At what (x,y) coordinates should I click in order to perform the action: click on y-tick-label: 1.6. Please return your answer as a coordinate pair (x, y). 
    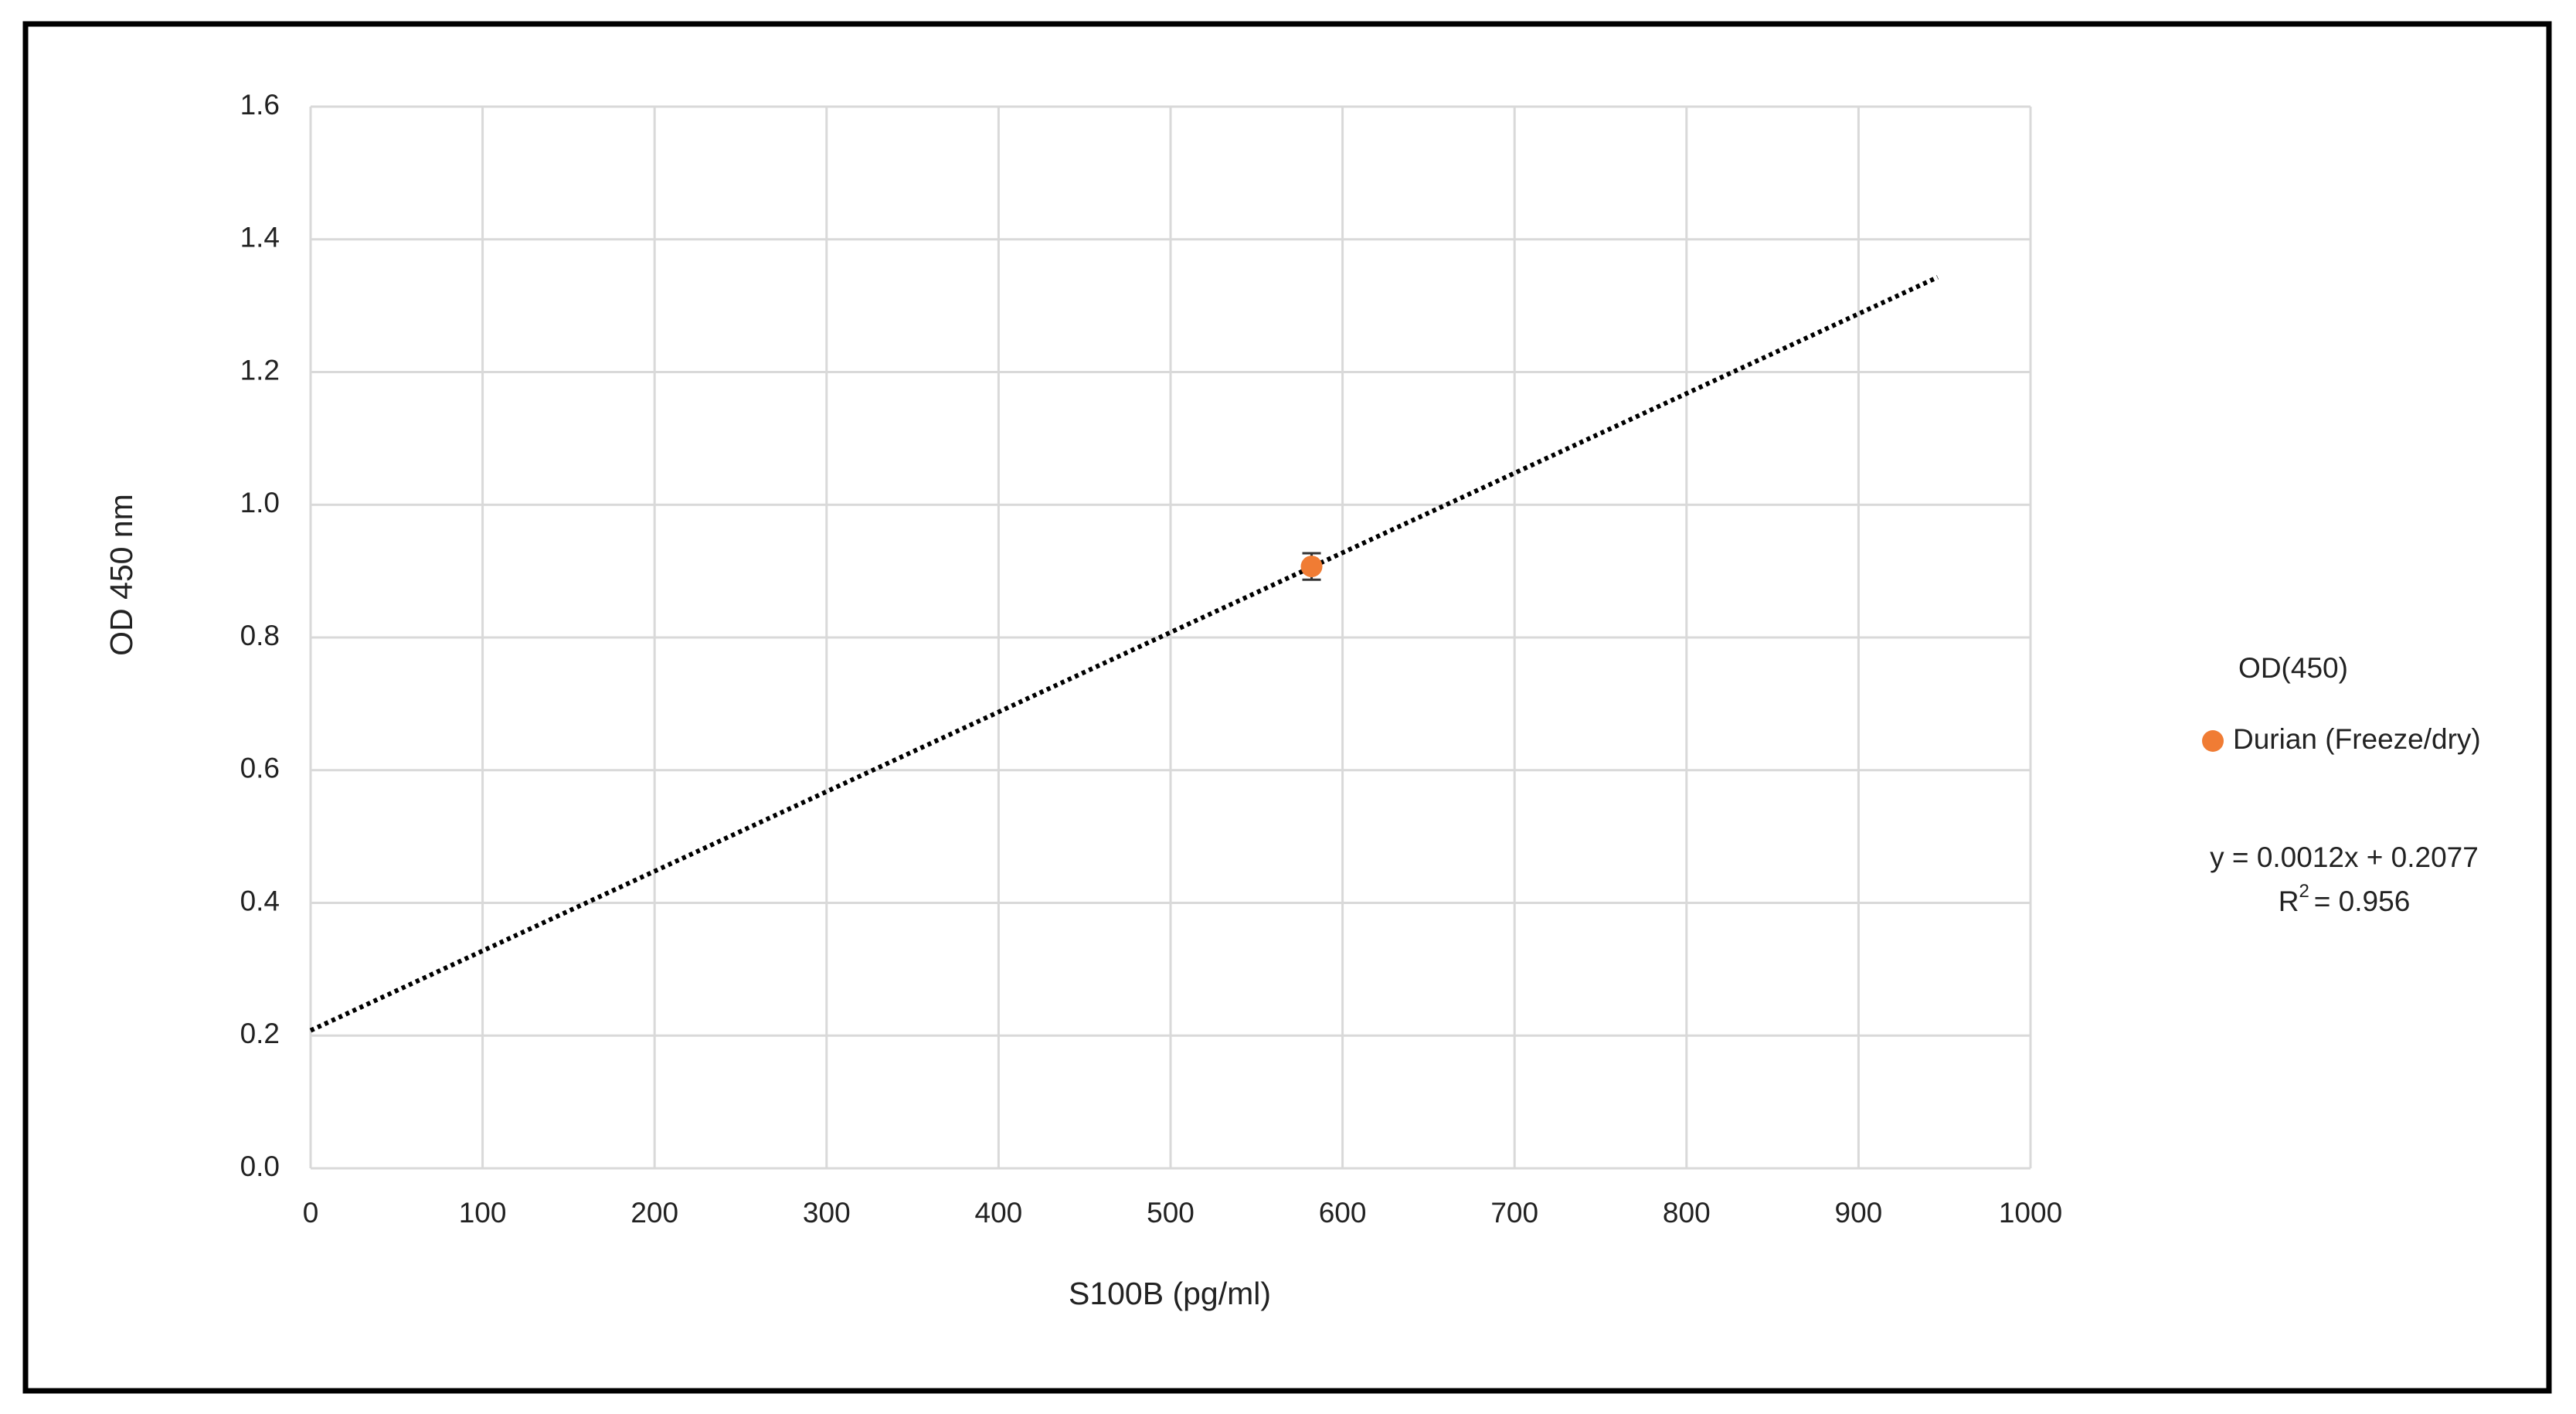
    Looking at the image, I should click on (260, 105).